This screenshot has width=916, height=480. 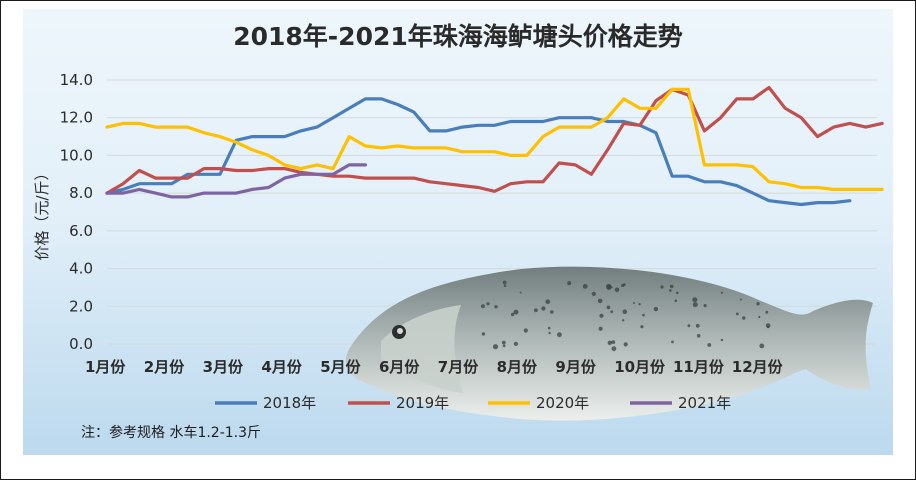 What do you see at coordinates (76, 118) in the screenshot?
I see `y-tick-label: 12.0` at bounding box center [76, 118].